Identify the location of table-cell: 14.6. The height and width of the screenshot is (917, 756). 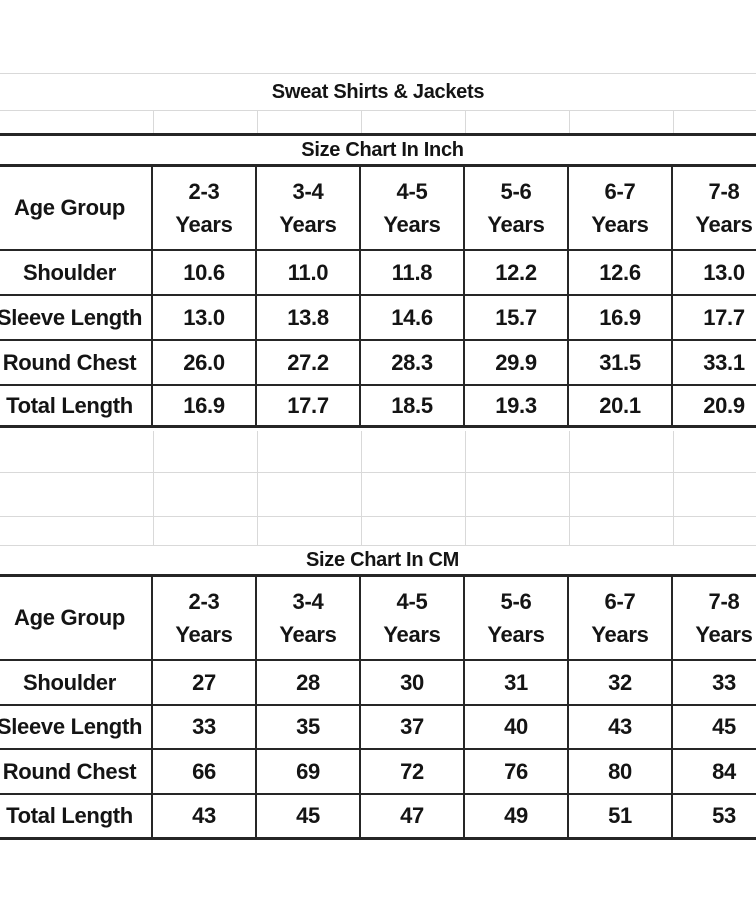
(413, 318).